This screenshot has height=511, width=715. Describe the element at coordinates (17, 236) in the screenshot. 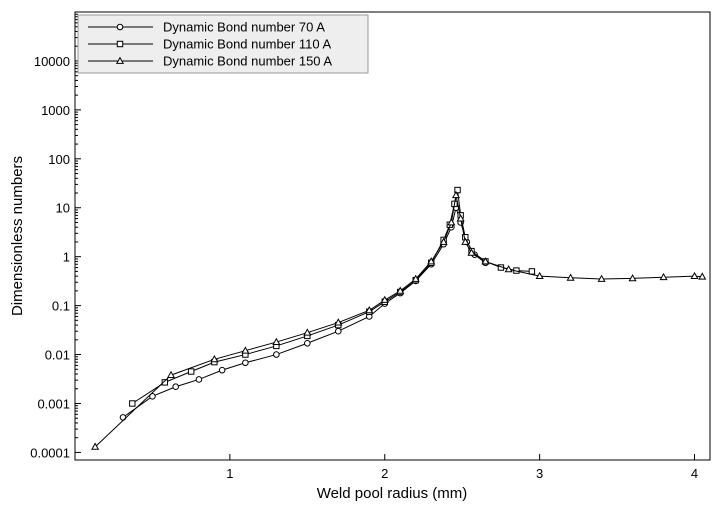

I see `y-axis-label: Dimensionless numbers` at that location.